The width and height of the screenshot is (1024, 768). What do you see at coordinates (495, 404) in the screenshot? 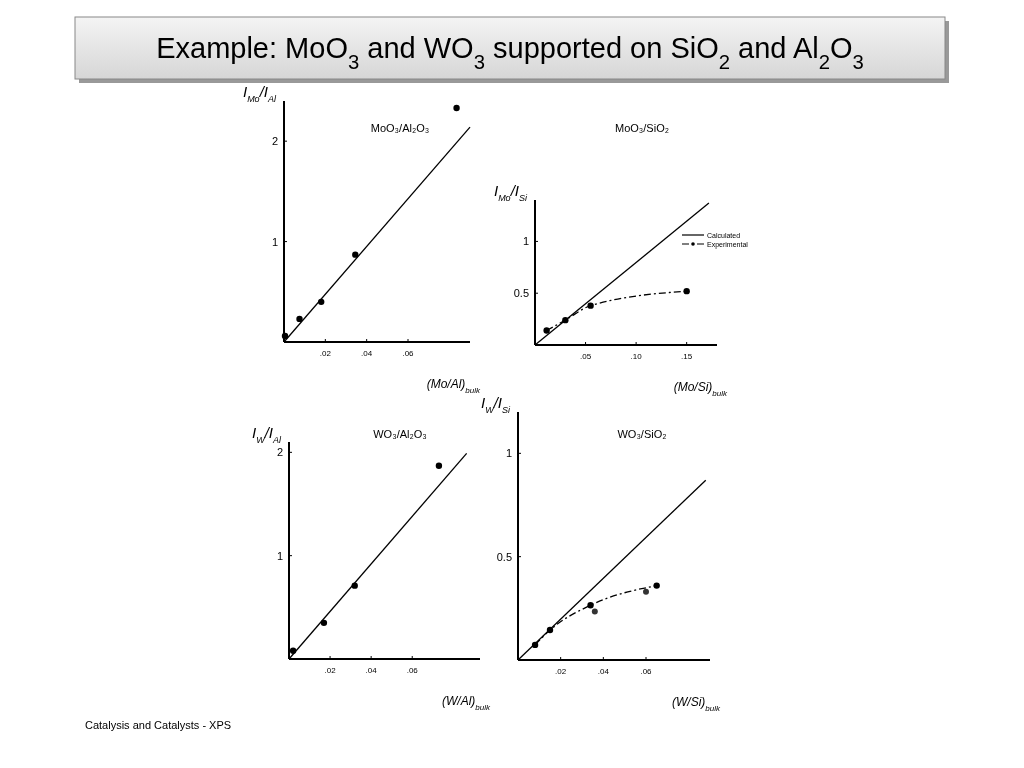
I see `y-axis-title: I$_{W}$/I$_{Si}$` at bounding box center [495, 404].